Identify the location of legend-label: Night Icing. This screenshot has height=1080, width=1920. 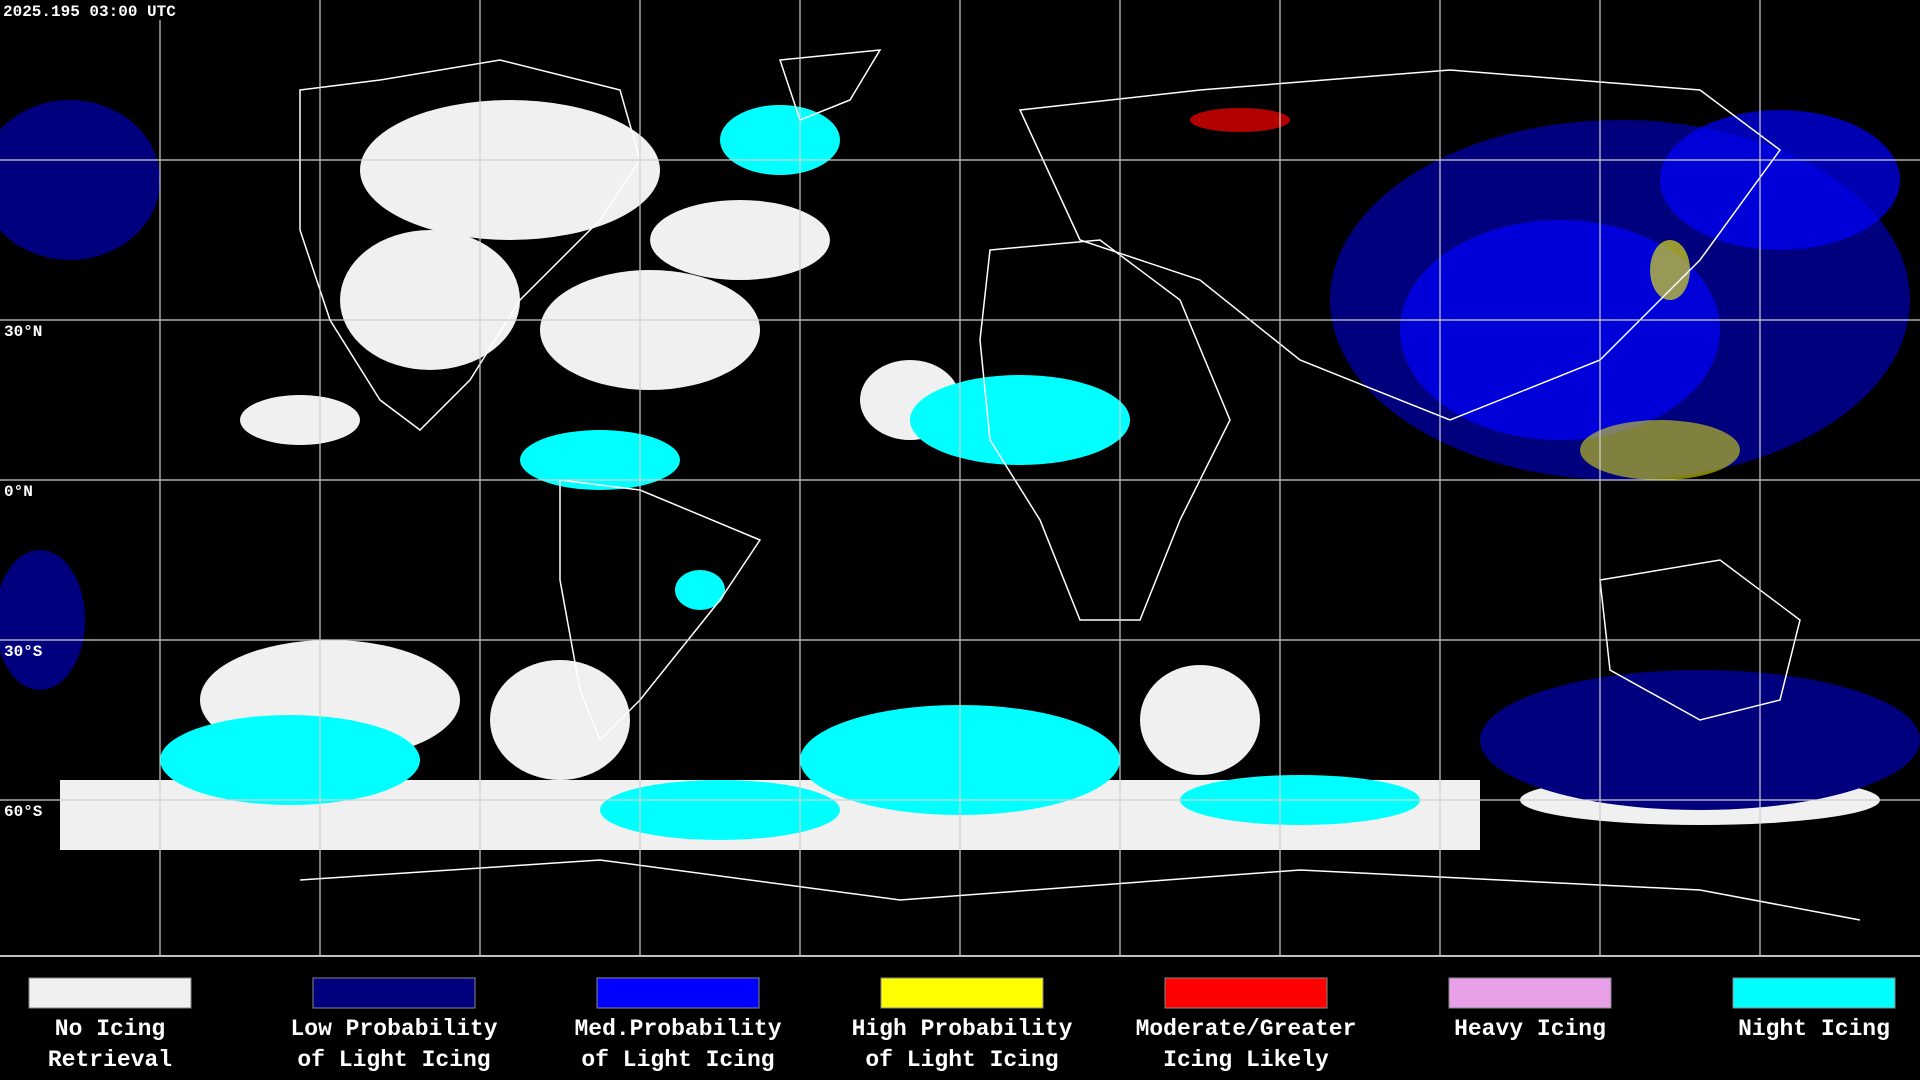
(1814, 1029).